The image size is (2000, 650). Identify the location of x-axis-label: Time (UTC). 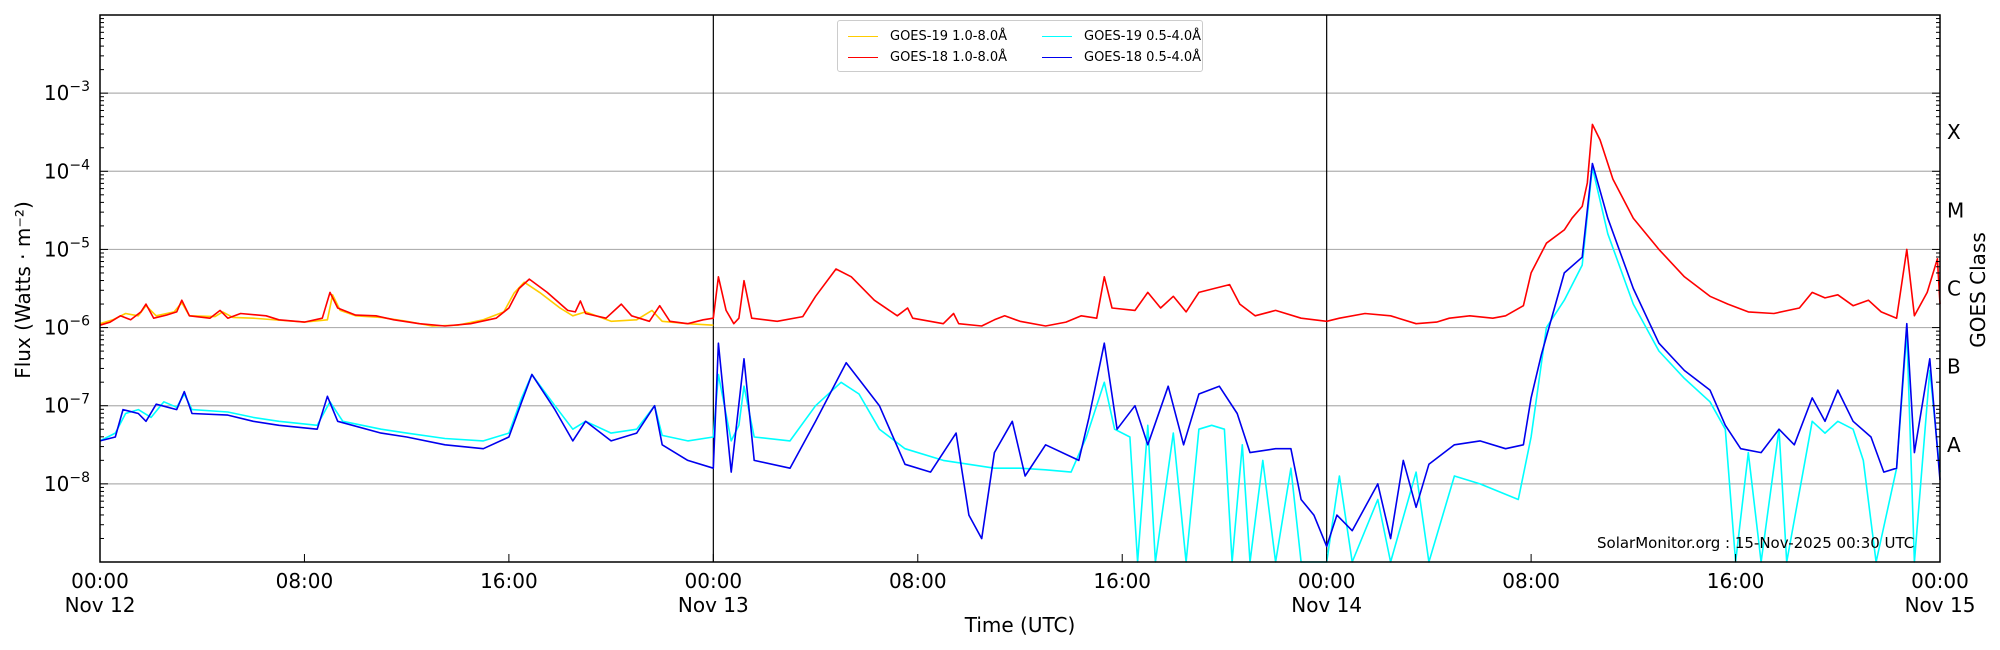
(1020, 625).